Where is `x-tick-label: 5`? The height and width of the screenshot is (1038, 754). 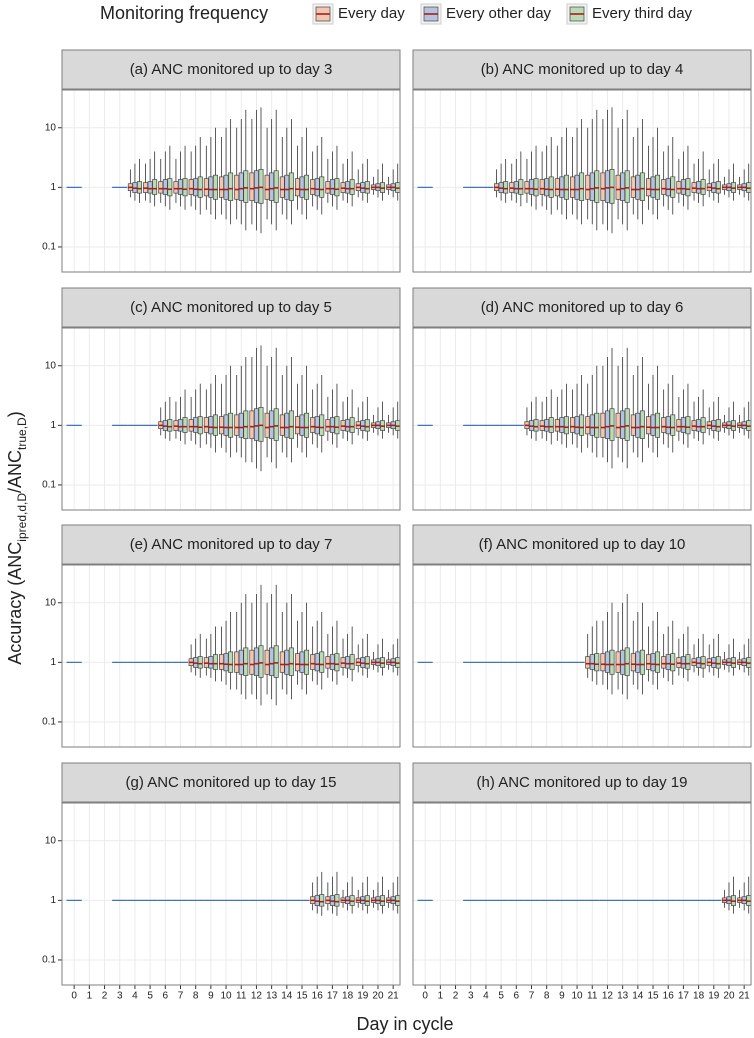 x-tick-label: 5 is located at coordinates (501, 996).